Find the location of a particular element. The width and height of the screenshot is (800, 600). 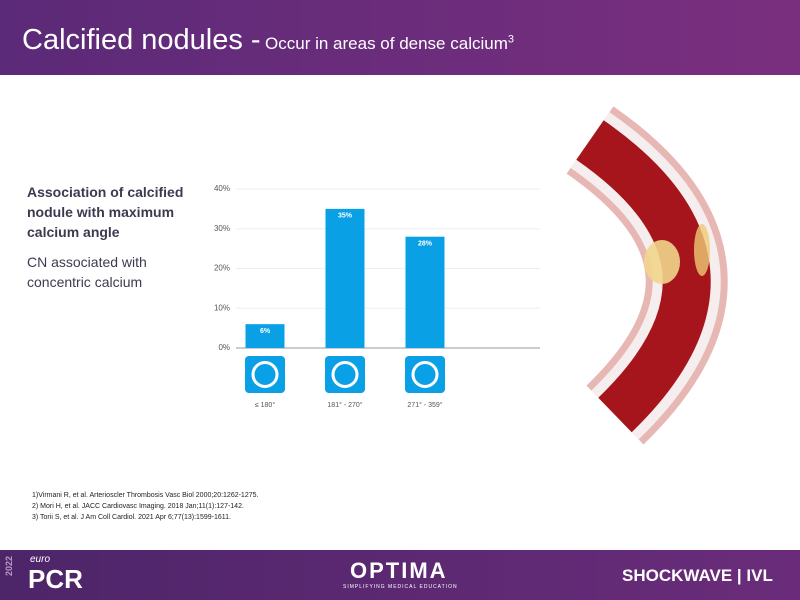

footer-brand: SHOCKWAVE | IVL is located at coordinates (697, 575).